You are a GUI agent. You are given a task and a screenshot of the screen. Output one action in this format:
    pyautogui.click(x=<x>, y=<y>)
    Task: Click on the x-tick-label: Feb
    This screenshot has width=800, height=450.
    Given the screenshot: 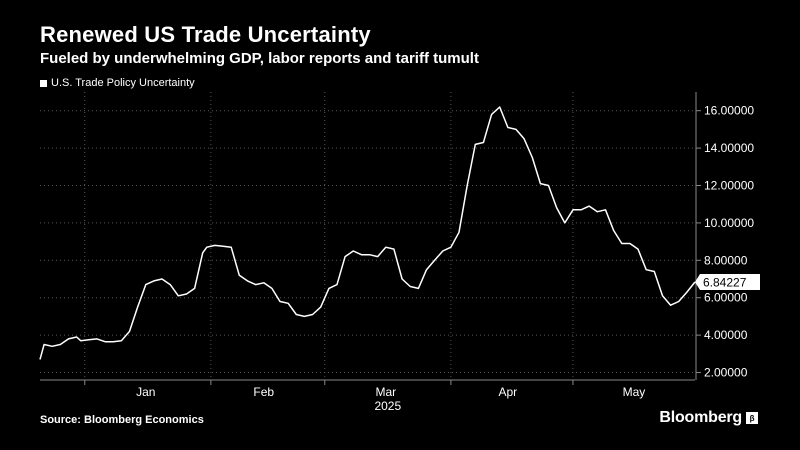 What is the action you would take?
    pyautogui.click(x=263, y=392)
    